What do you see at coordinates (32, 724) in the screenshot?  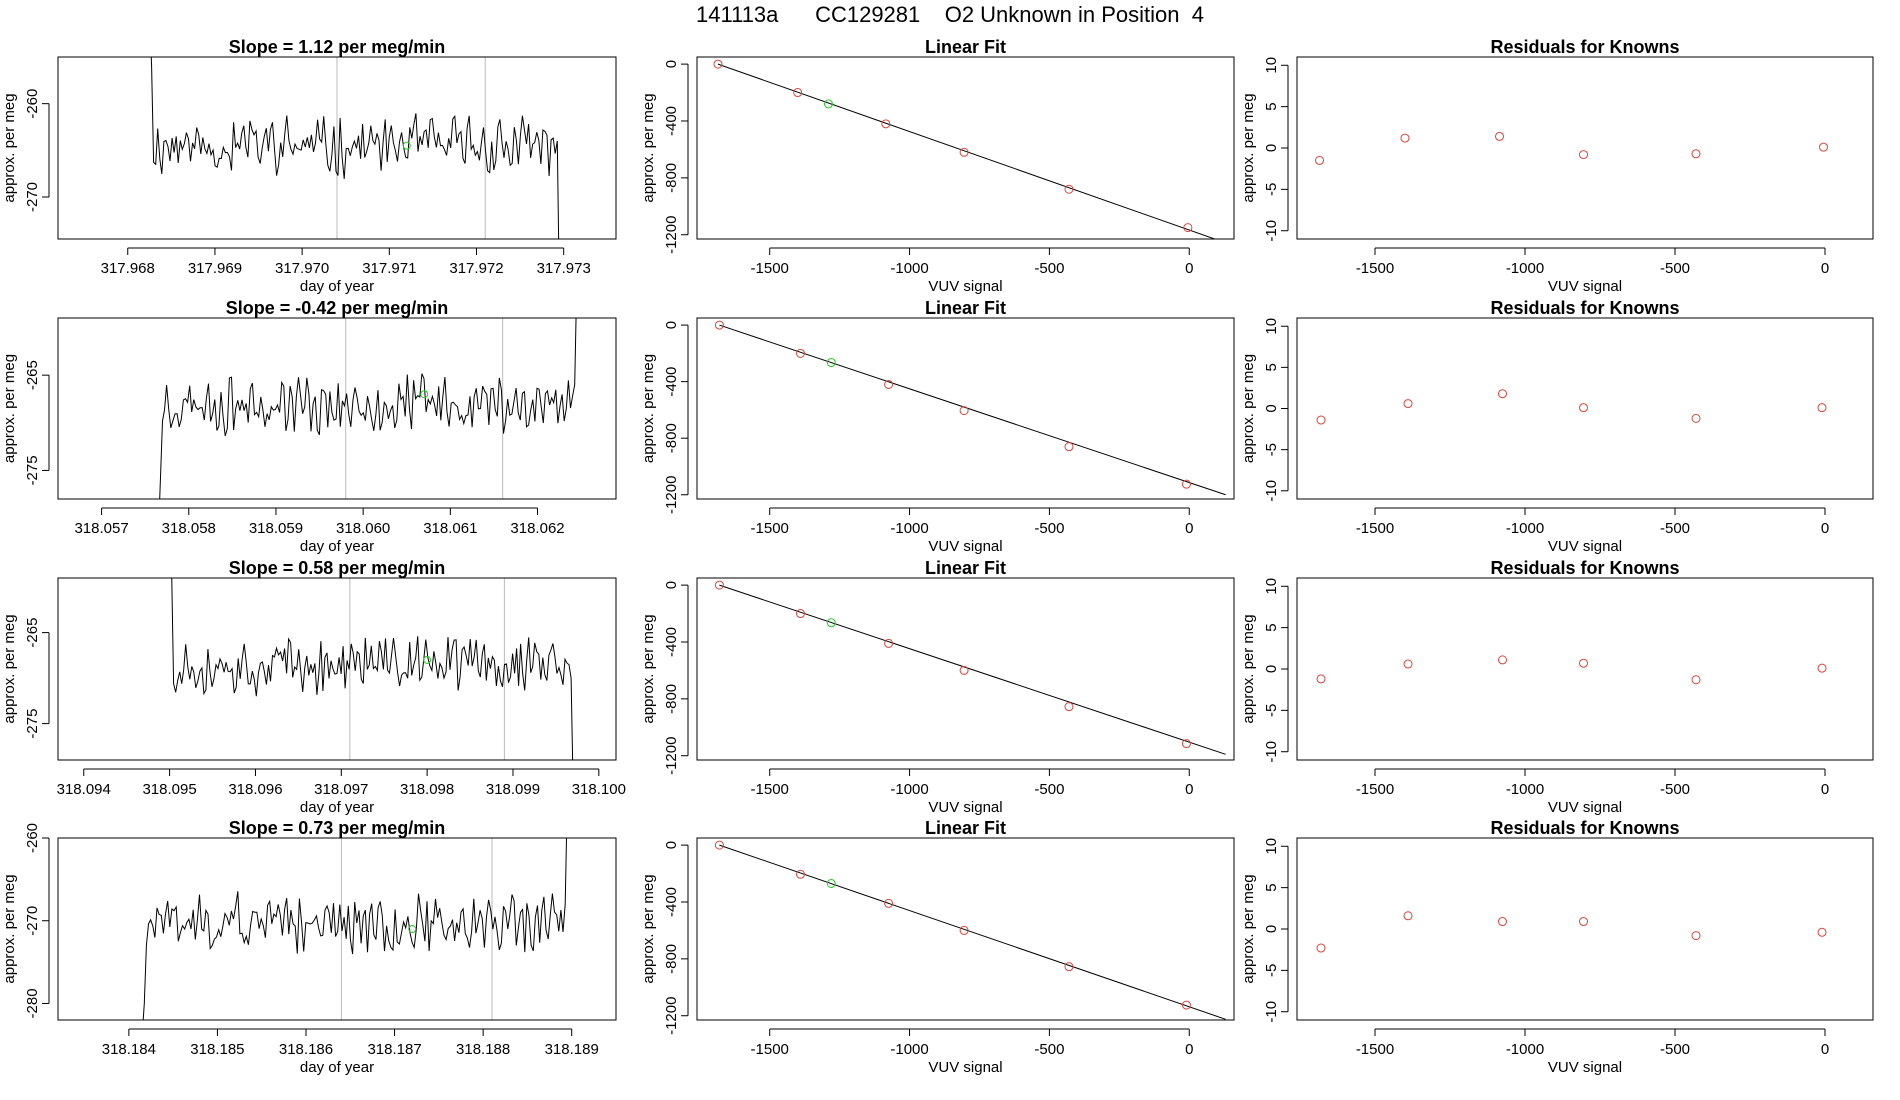 I see `y-tick-label: -275` at bounding box center [32, 724].